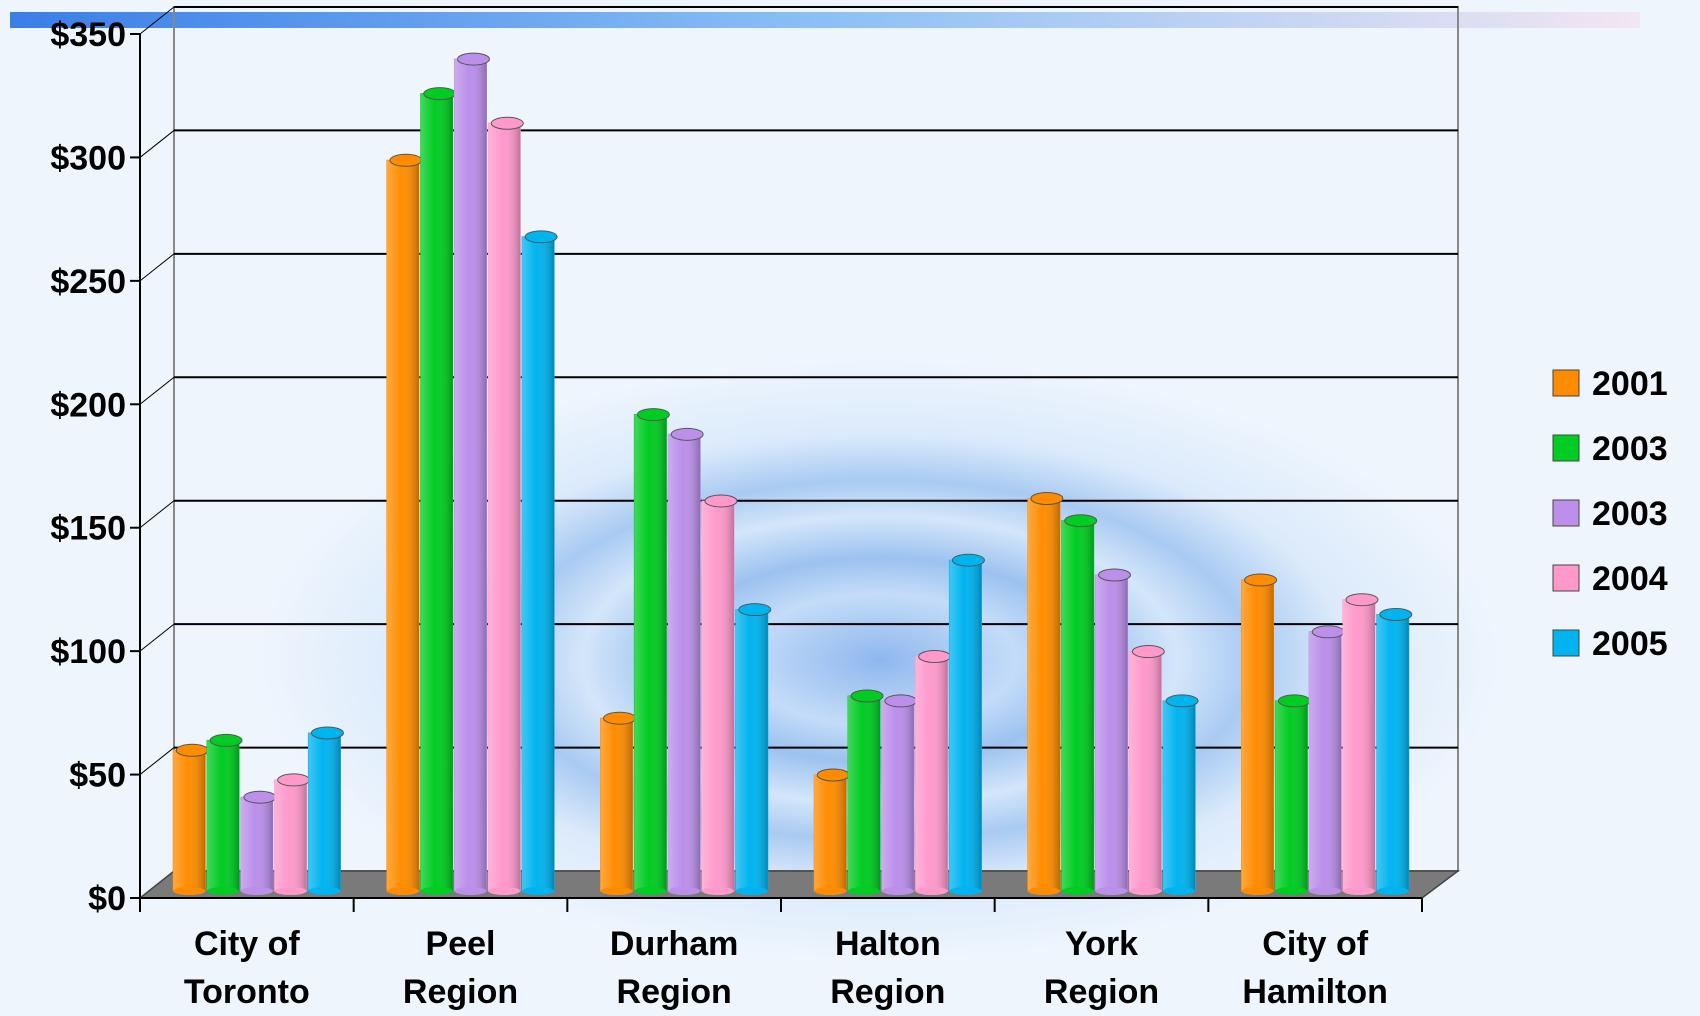  I want to click on y-tick-label: $100, so click(88, 652).